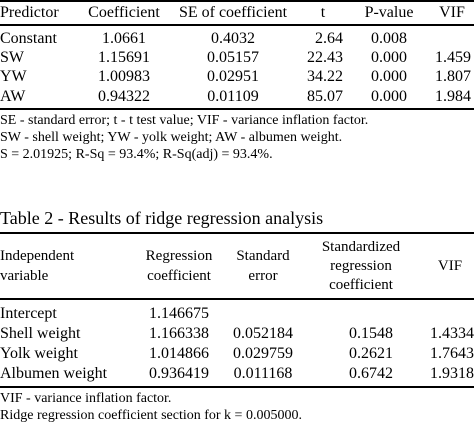 The width and height of the screenshot is (474, 426). Describe the element at coordinates (86, 398) in the screenshot. I see `table2-note: VIF - variance inflation factor.` at that location.